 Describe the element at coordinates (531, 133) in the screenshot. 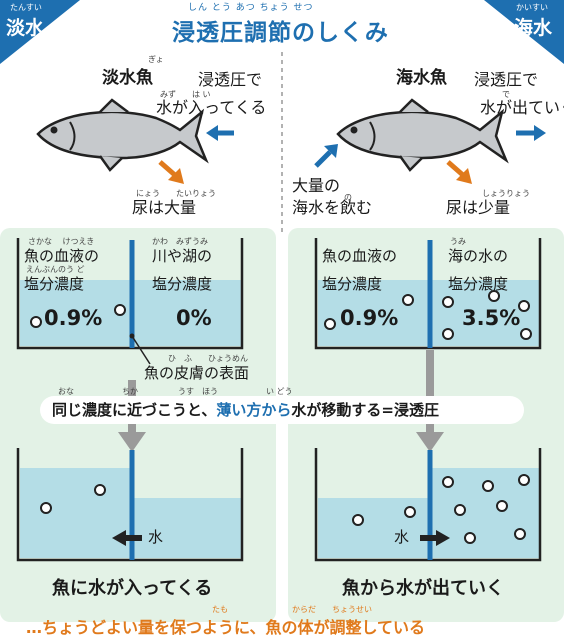

I see `seawater-water-out-arrow` at that location.